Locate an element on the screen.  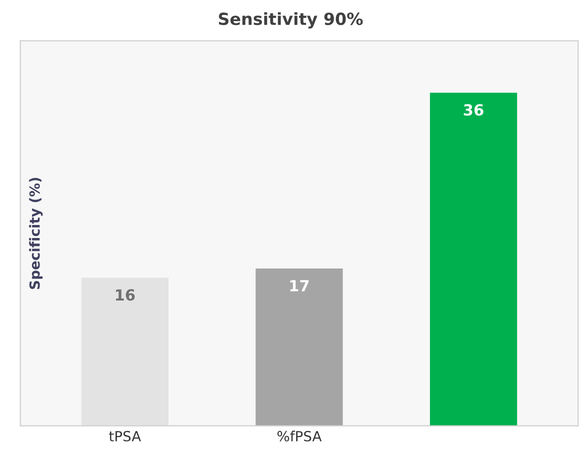
x-tick-label: tPSA is located at coordinates (125, 436).